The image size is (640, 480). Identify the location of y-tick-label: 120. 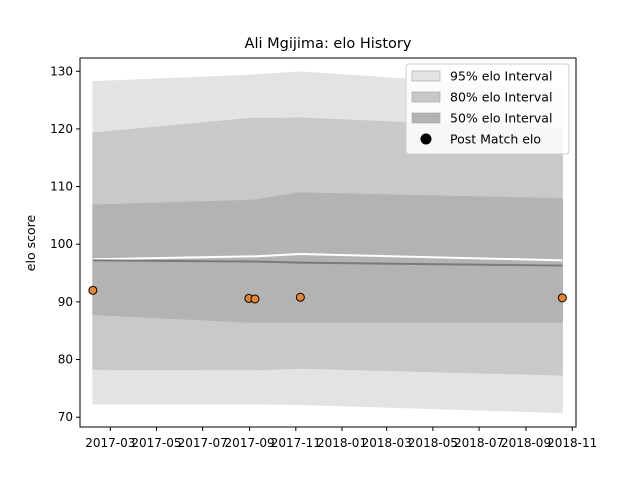
(61, 129).